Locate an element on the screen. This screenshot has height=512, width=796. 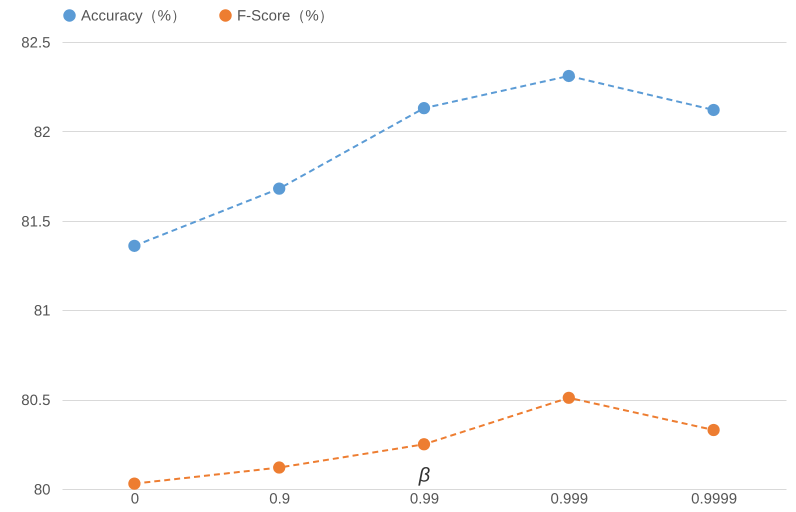
x-axis-title: β is located at coordinates (424, 475).